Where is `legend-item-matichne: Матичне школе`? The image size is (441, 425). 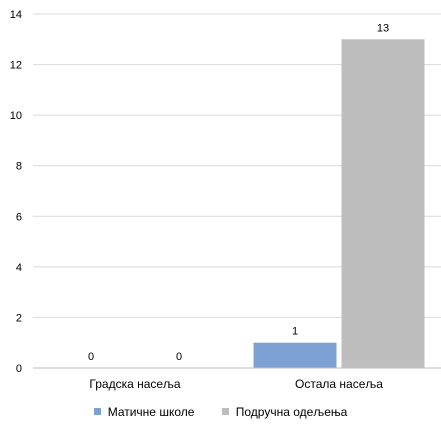 legend-item-matichne: Матичне школе is located at coordinates (144, 411).